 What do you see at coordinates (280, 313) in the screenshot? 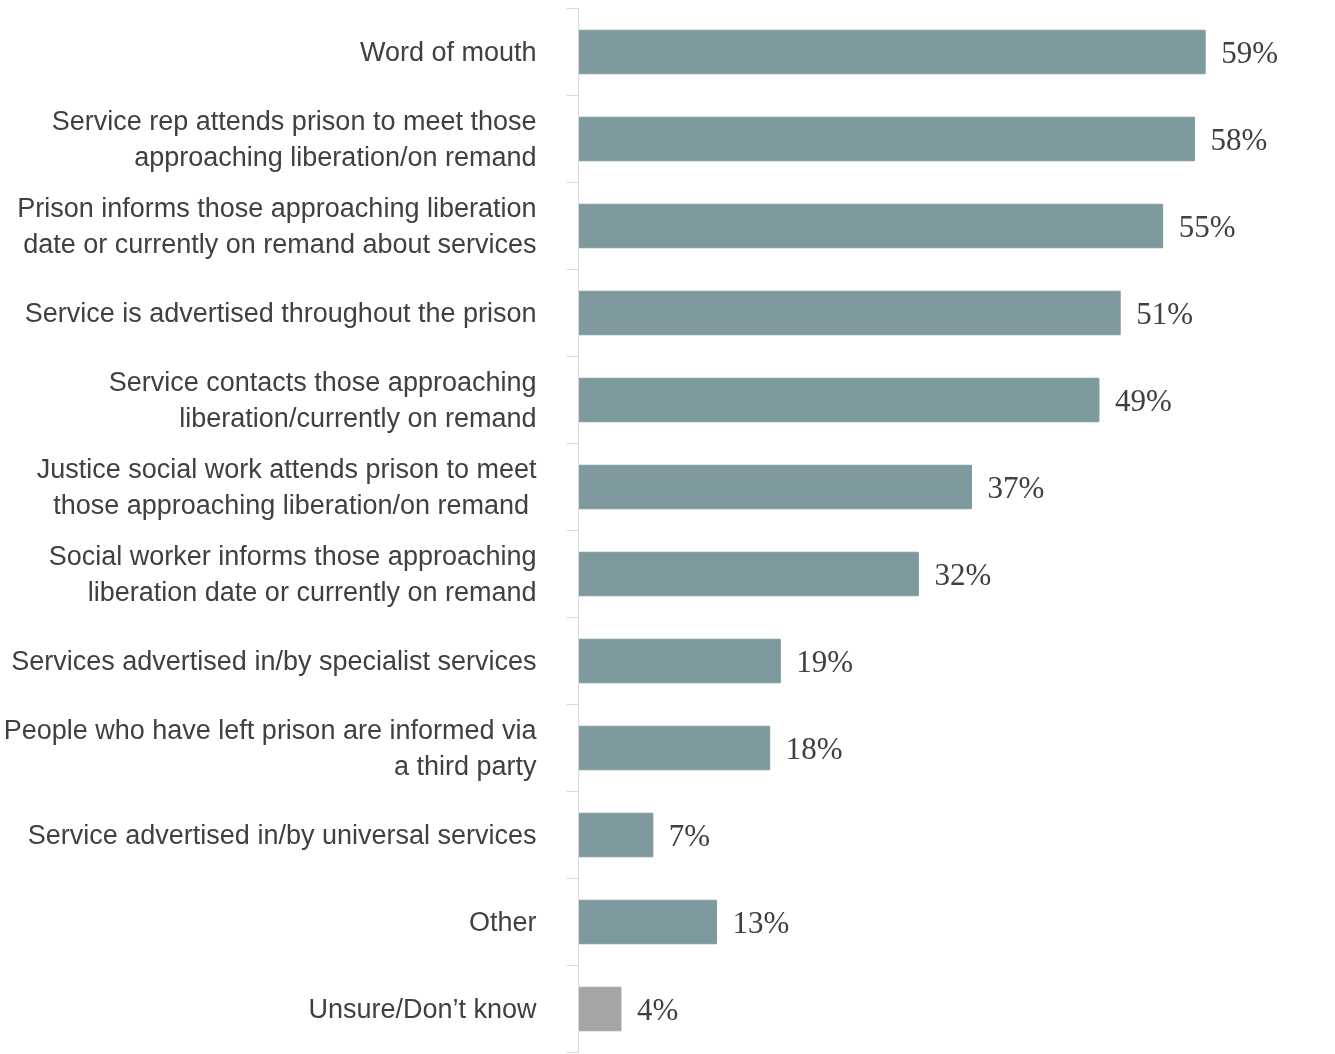
I see `y-tick-label: Service is advertised throughout the prison` at bounding box center [280, 313].